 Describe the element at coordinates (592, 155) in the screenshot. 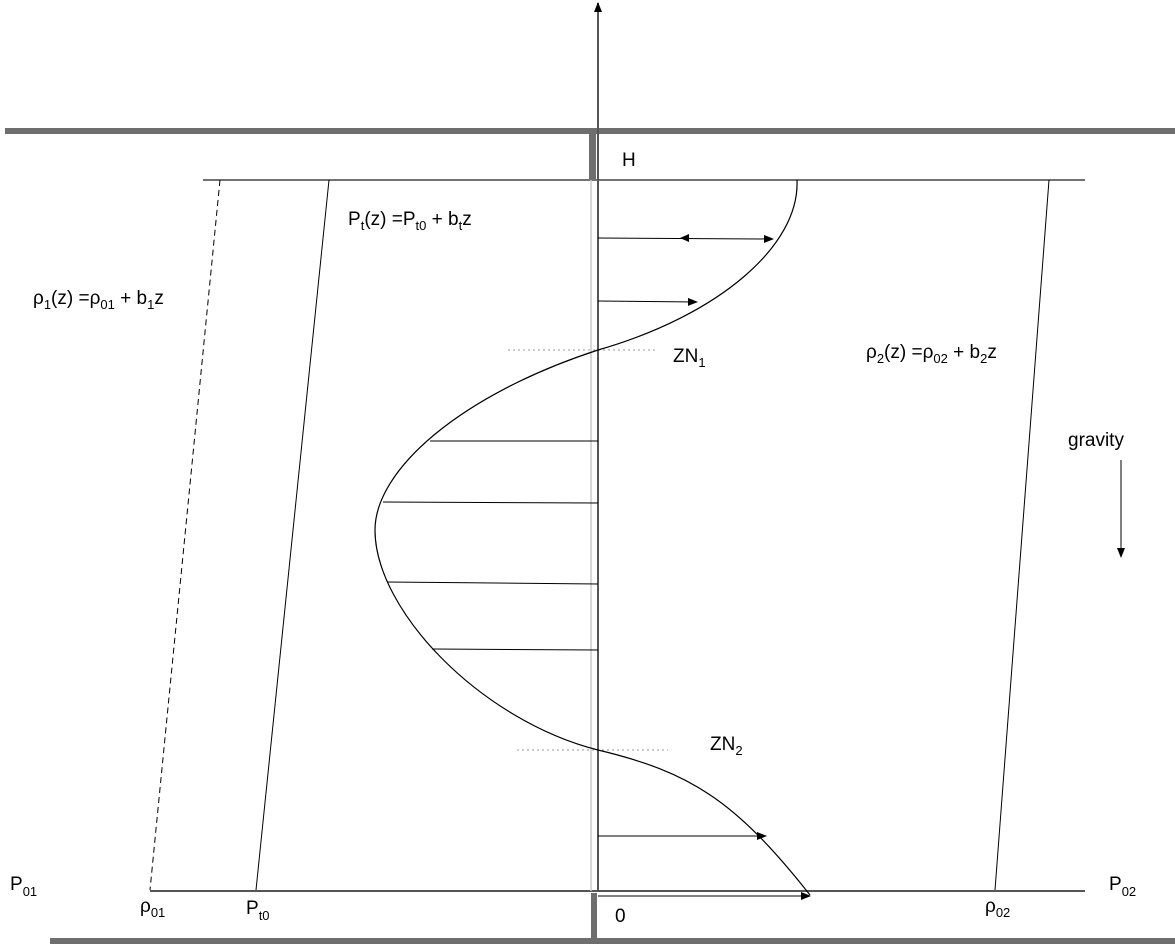

I see `top-wall-stub` at that location.